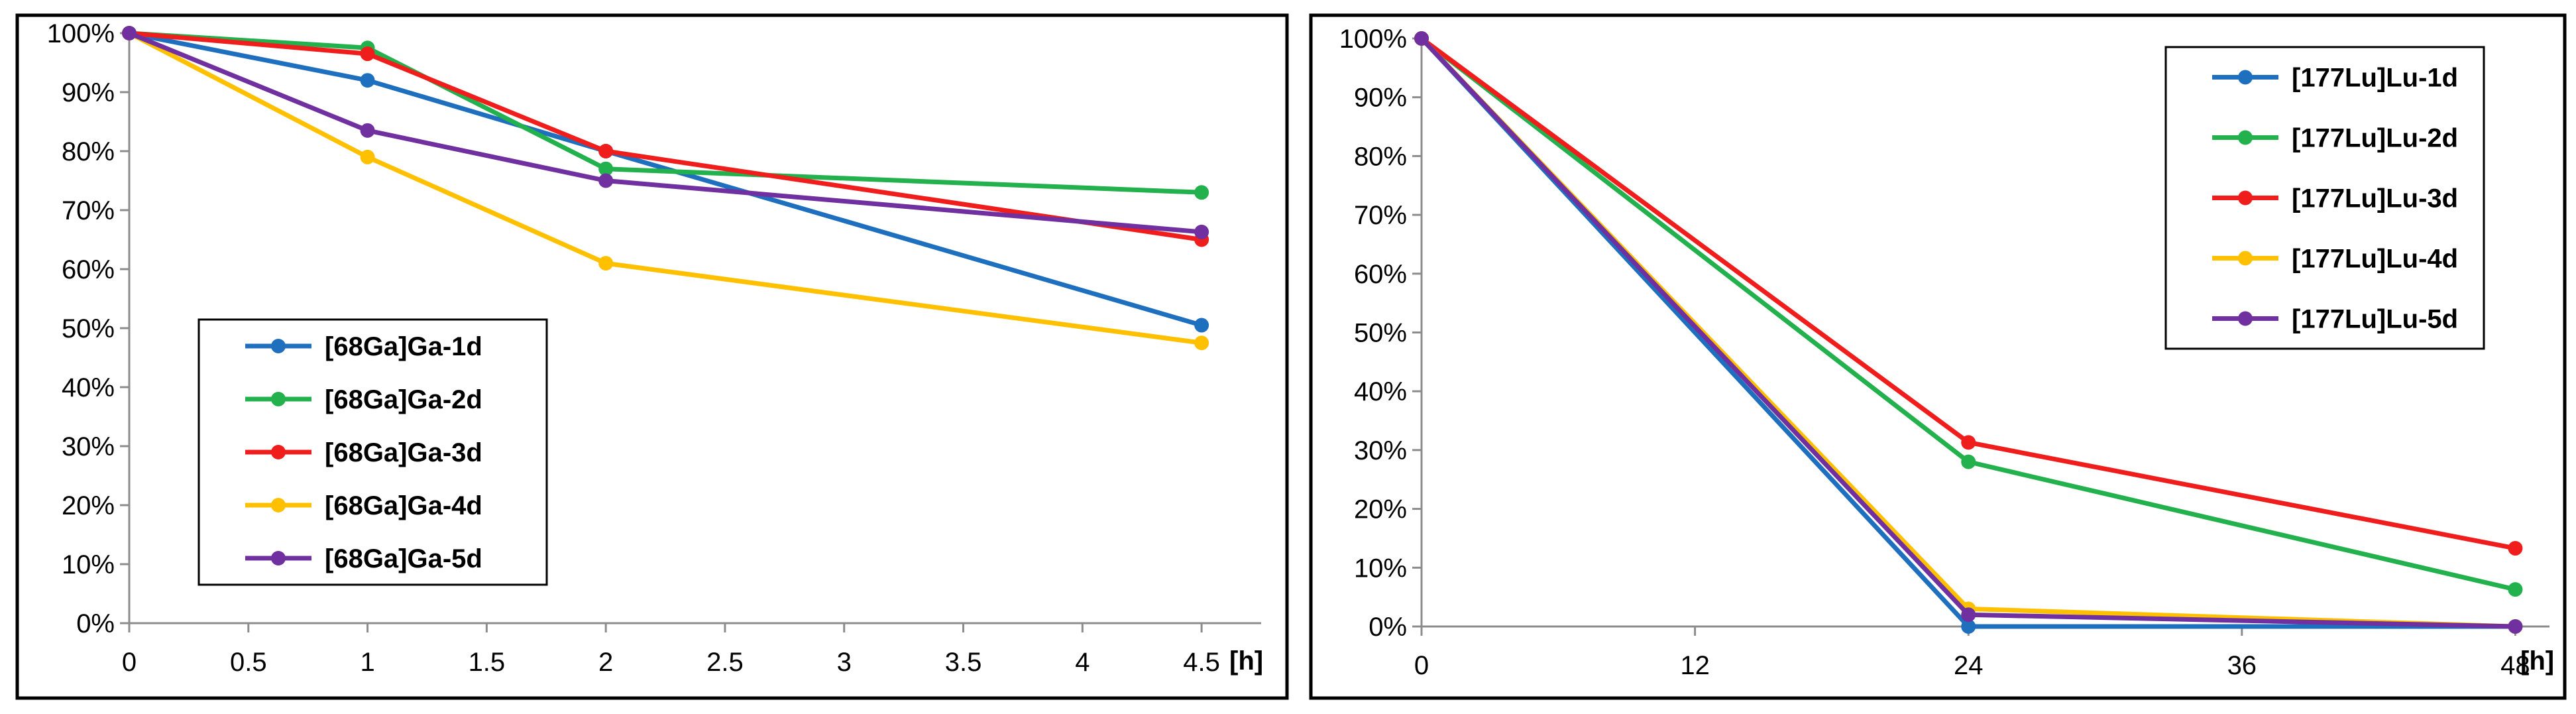  I want to click on ga68-y-tick-label: 100%, so click(81, 33).